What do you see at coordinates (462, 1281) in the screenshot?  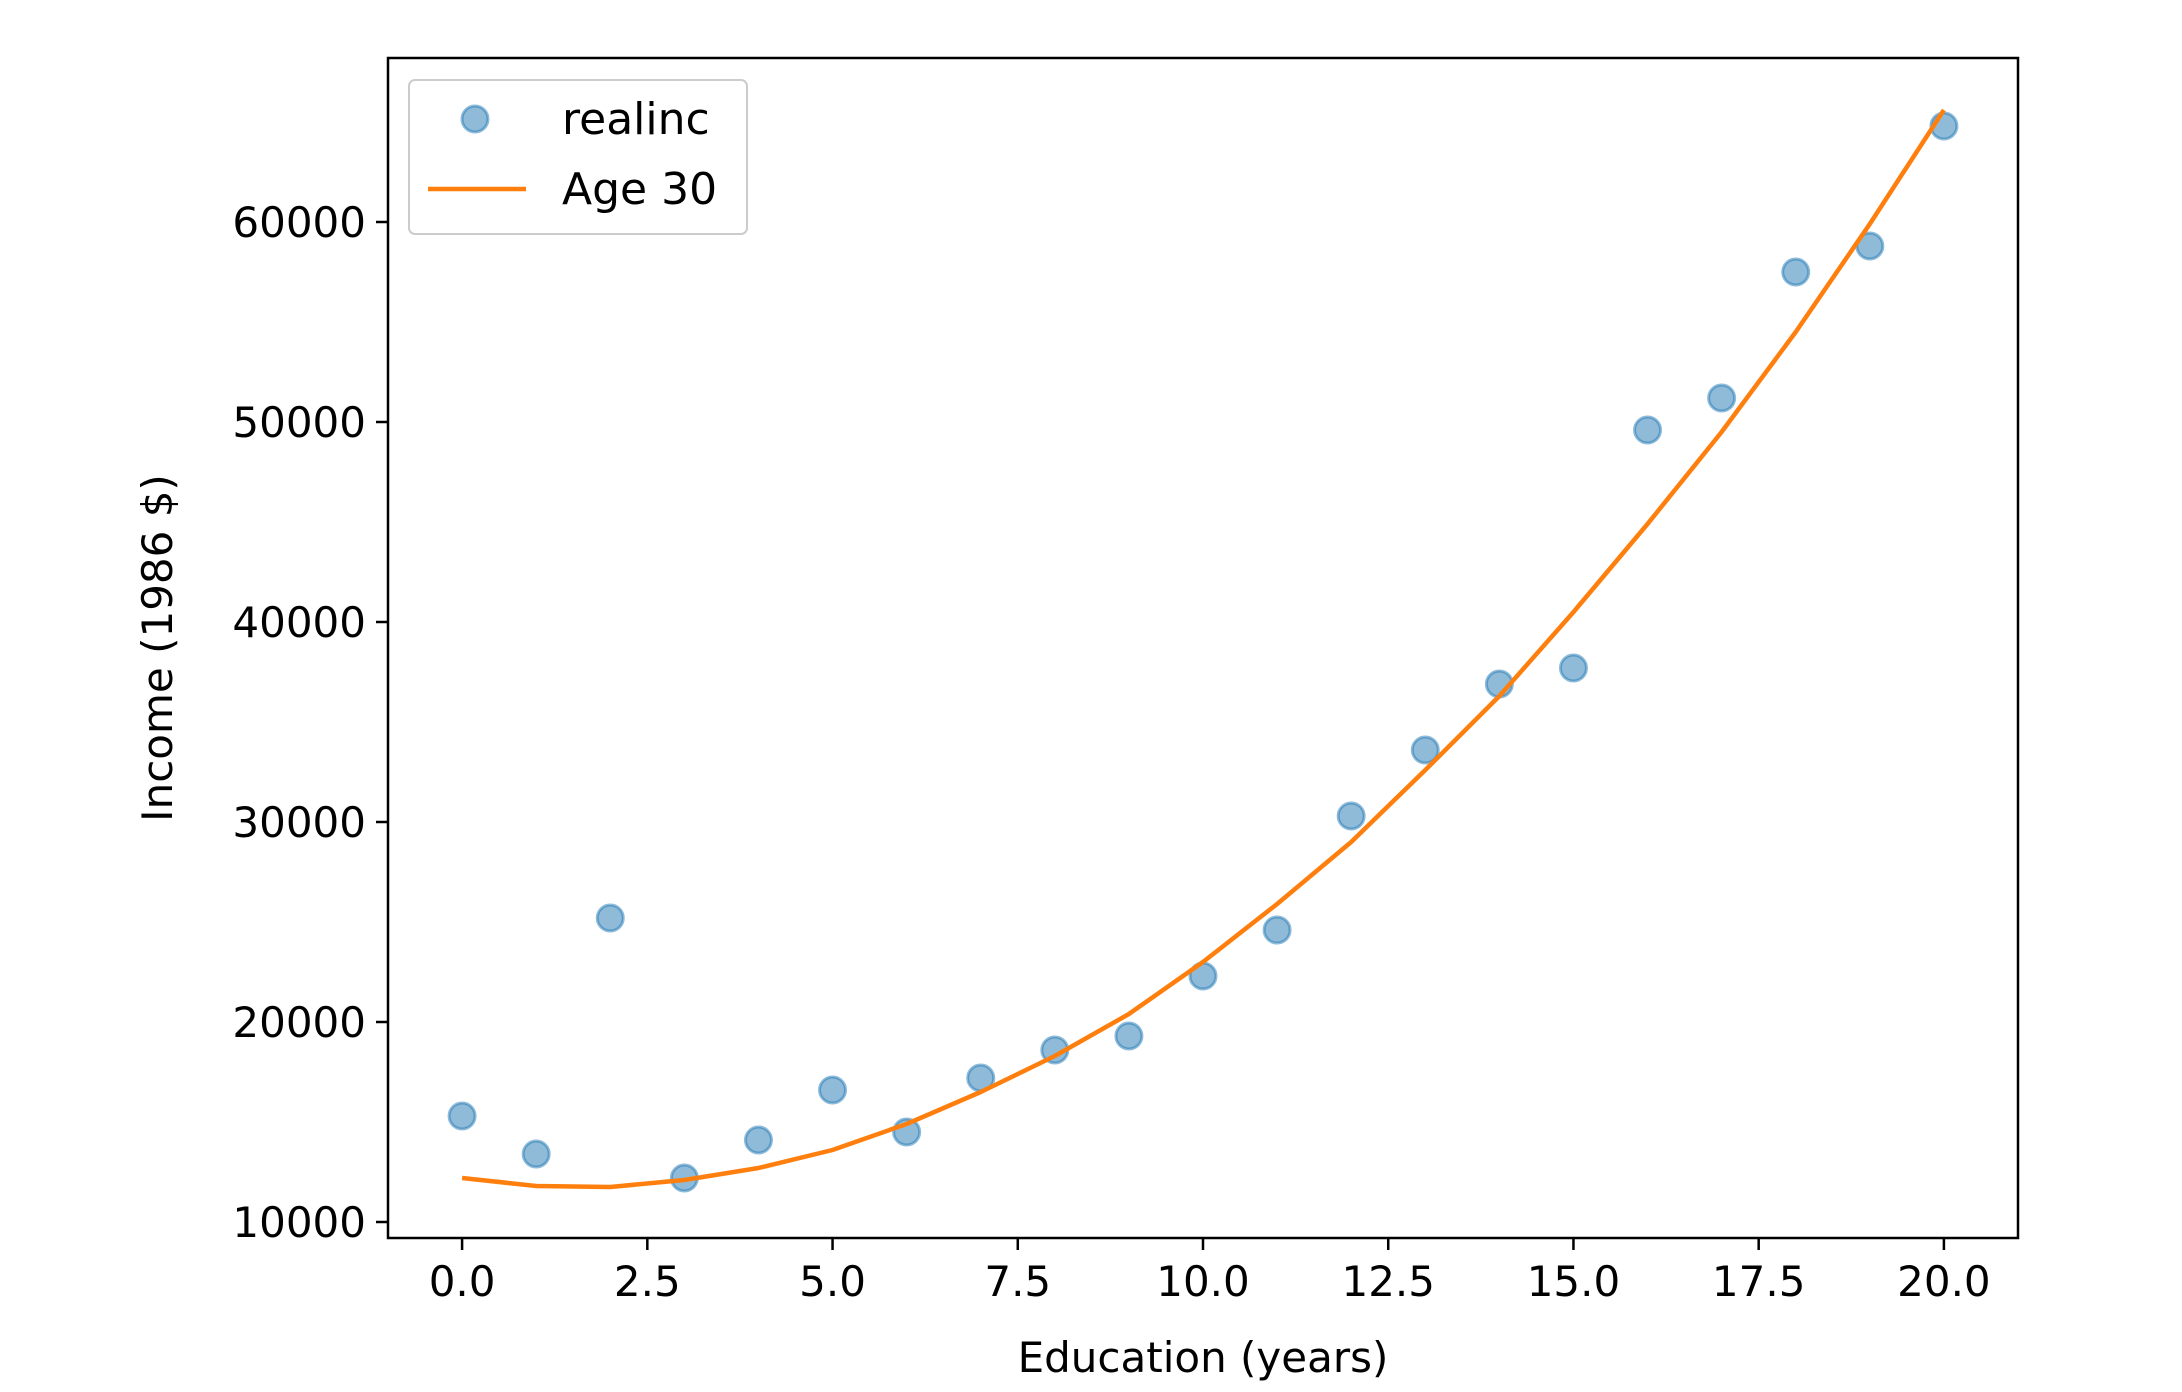 I see `x-tick-label: 0.0` at bounding box center [462, 1281].